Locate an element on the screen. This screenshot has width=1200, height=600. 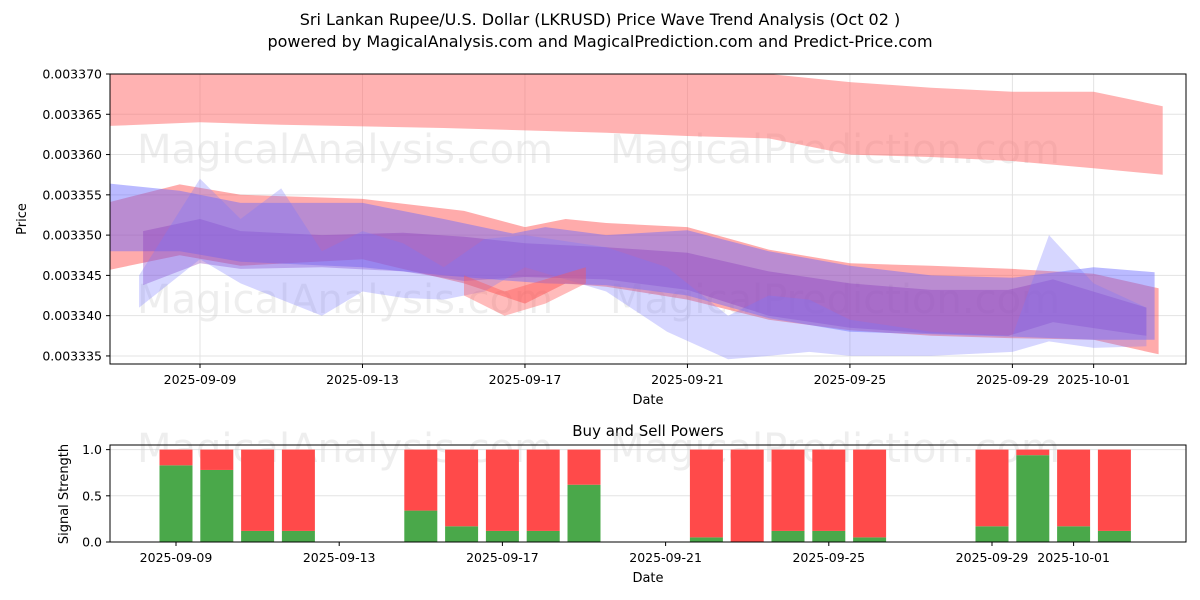
y-tick-label: 1.0 is located at coordinates (92, 449).